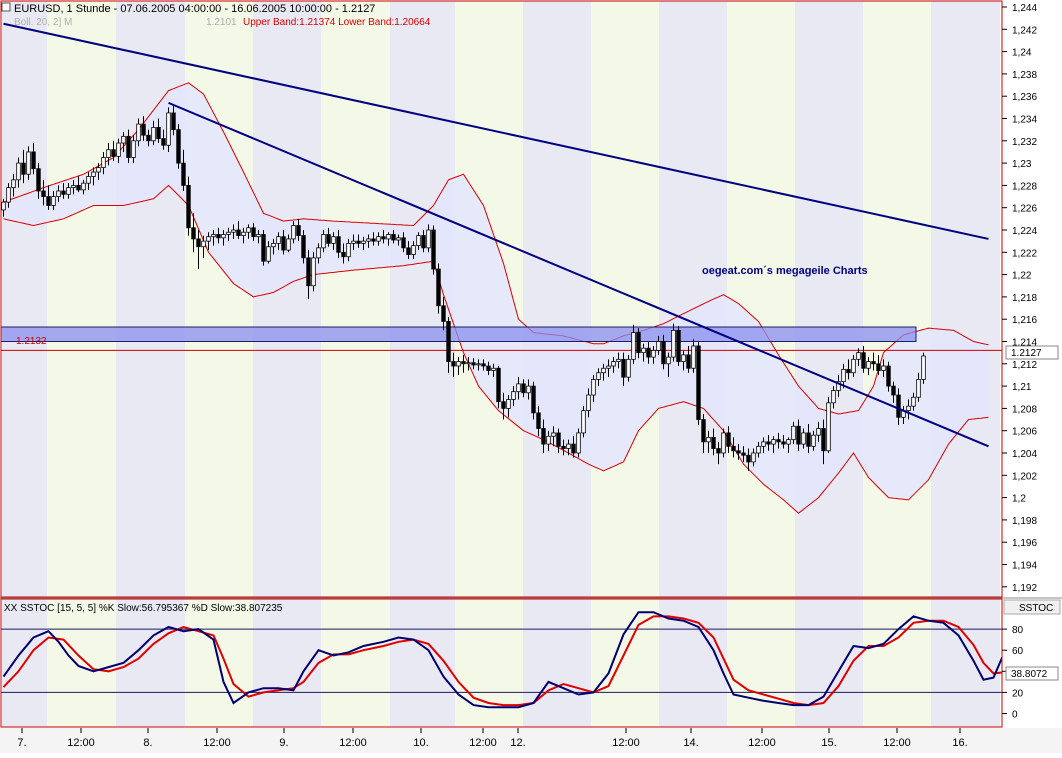  What do you see at coordinates (517, 743) in the screenshot?
I see `x-tick-label: 12.` at bounding box center [517, 743].